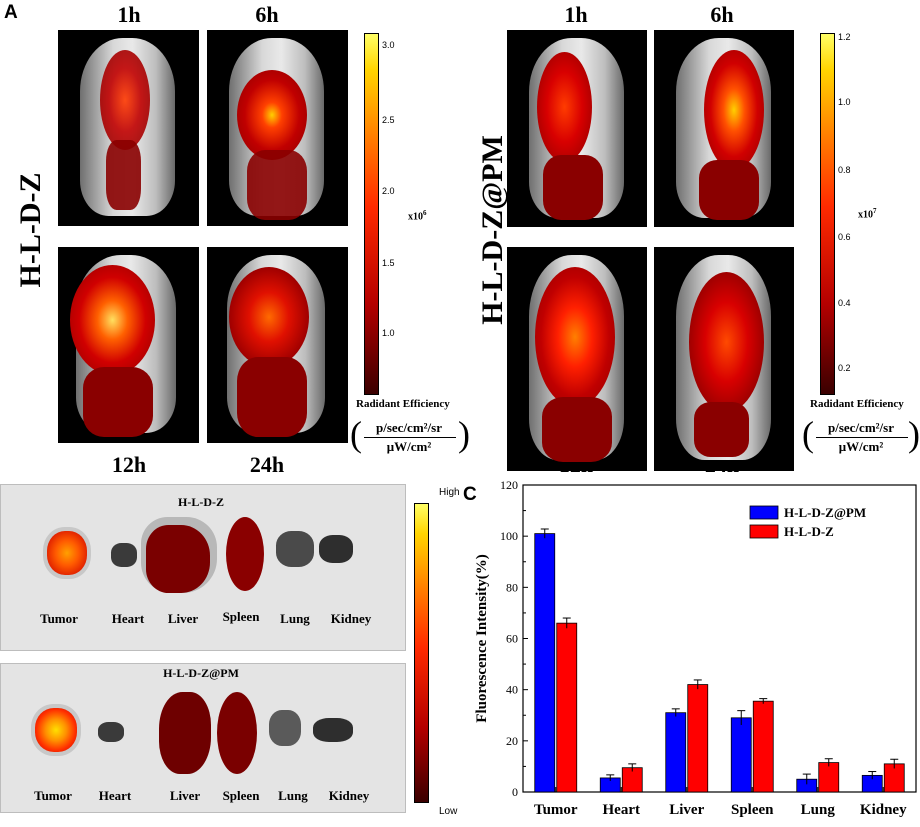 Image resolution: width=920 pixels, height=827 pixels. I want to click on colorbar-hldz, so click(371, 214).